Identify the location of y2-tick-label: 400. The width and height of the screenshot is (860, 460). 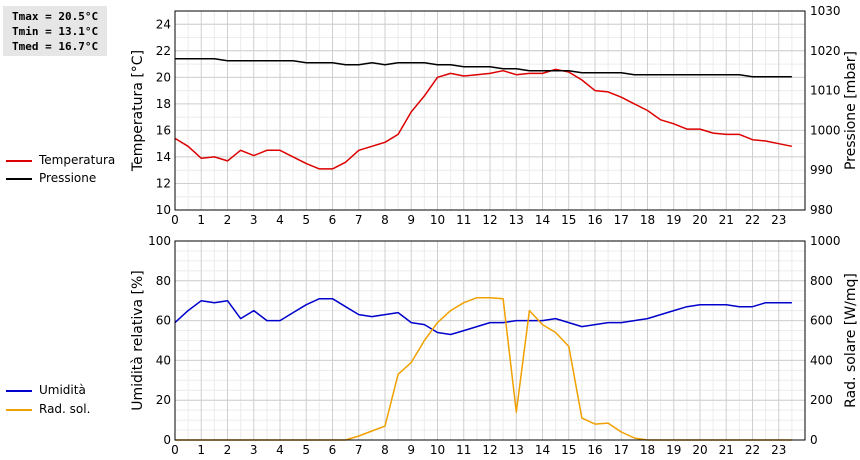
(821, 360).